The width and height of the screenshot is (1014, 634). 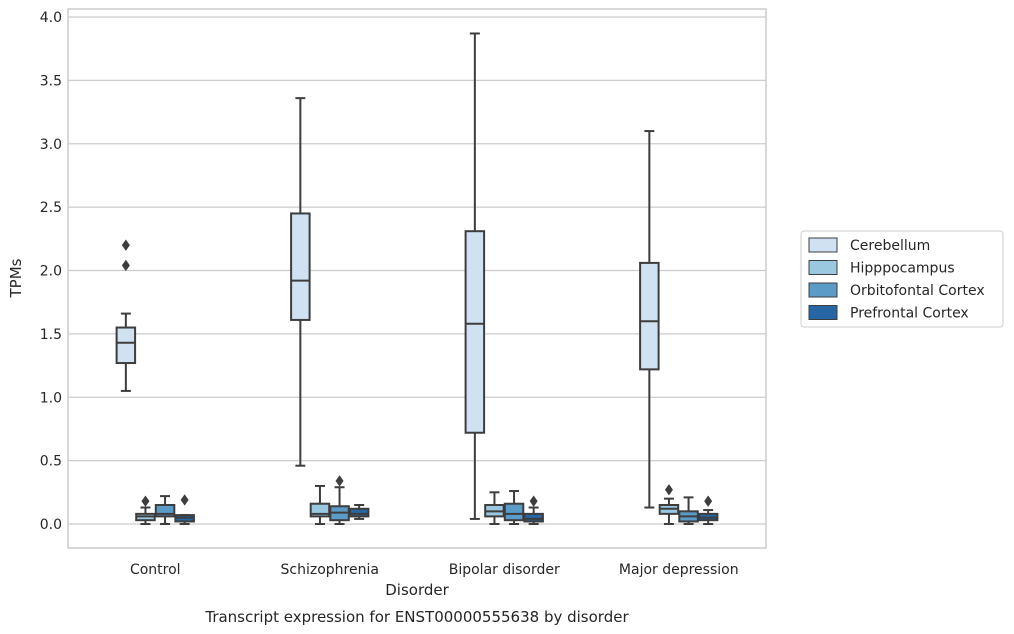 I want to click on legend-label: Hipppocampus, so click(x=902, y=269).